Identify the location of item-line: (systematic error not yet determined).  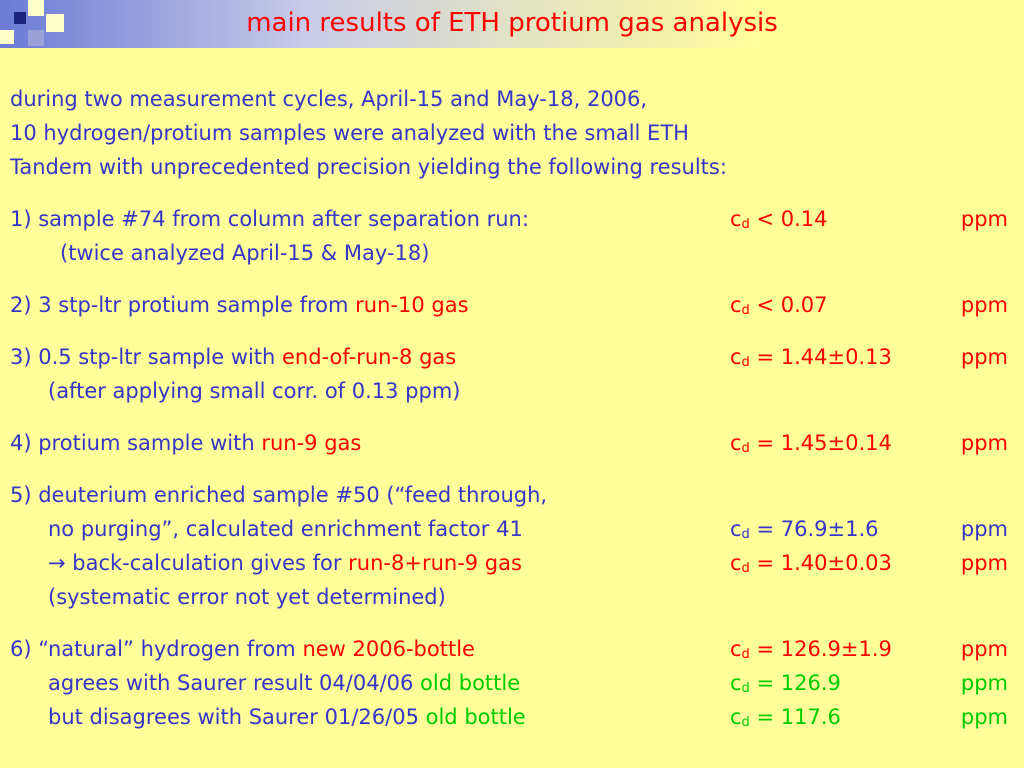
(247, 597).